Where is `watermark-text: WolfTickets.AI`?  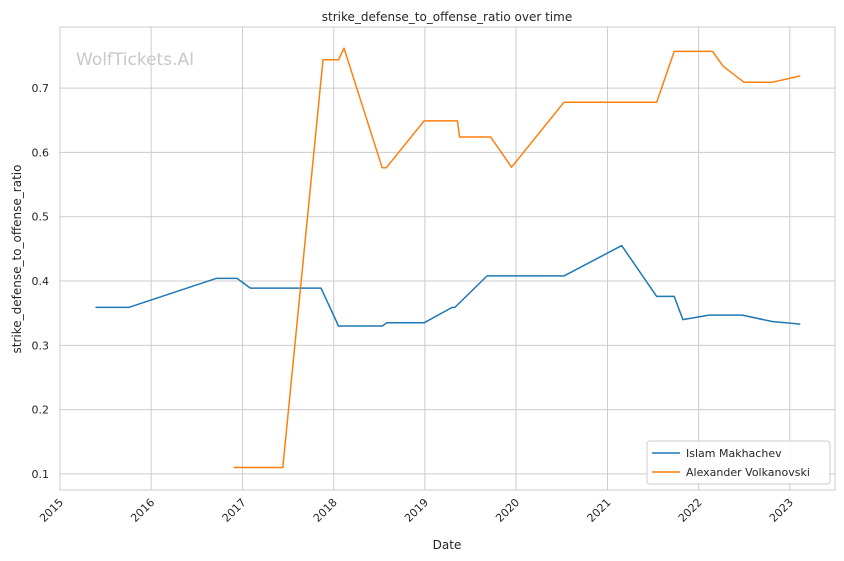 watermark-text: WolfTickets.AI is located at coordinates (135, 60).